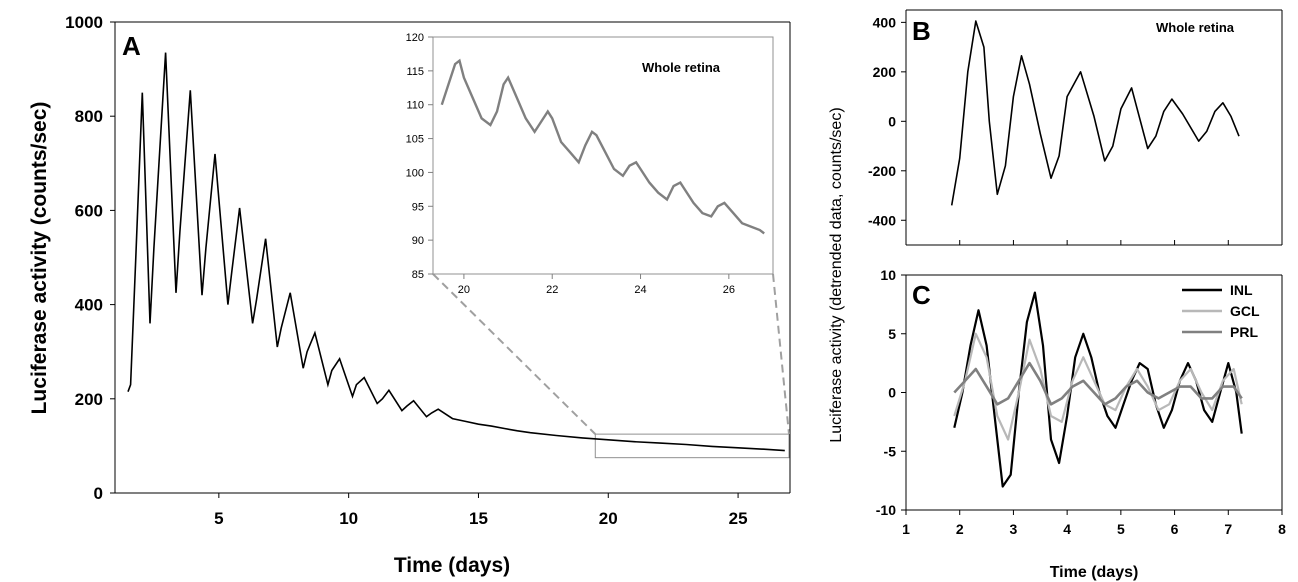 The height and width of the screenshot is (582, 1298). What do you see at coordinates (1195, 27) in the screenshot?
I see `panel-b-annotation: Whole retina` at bounding box center [1195, 27].